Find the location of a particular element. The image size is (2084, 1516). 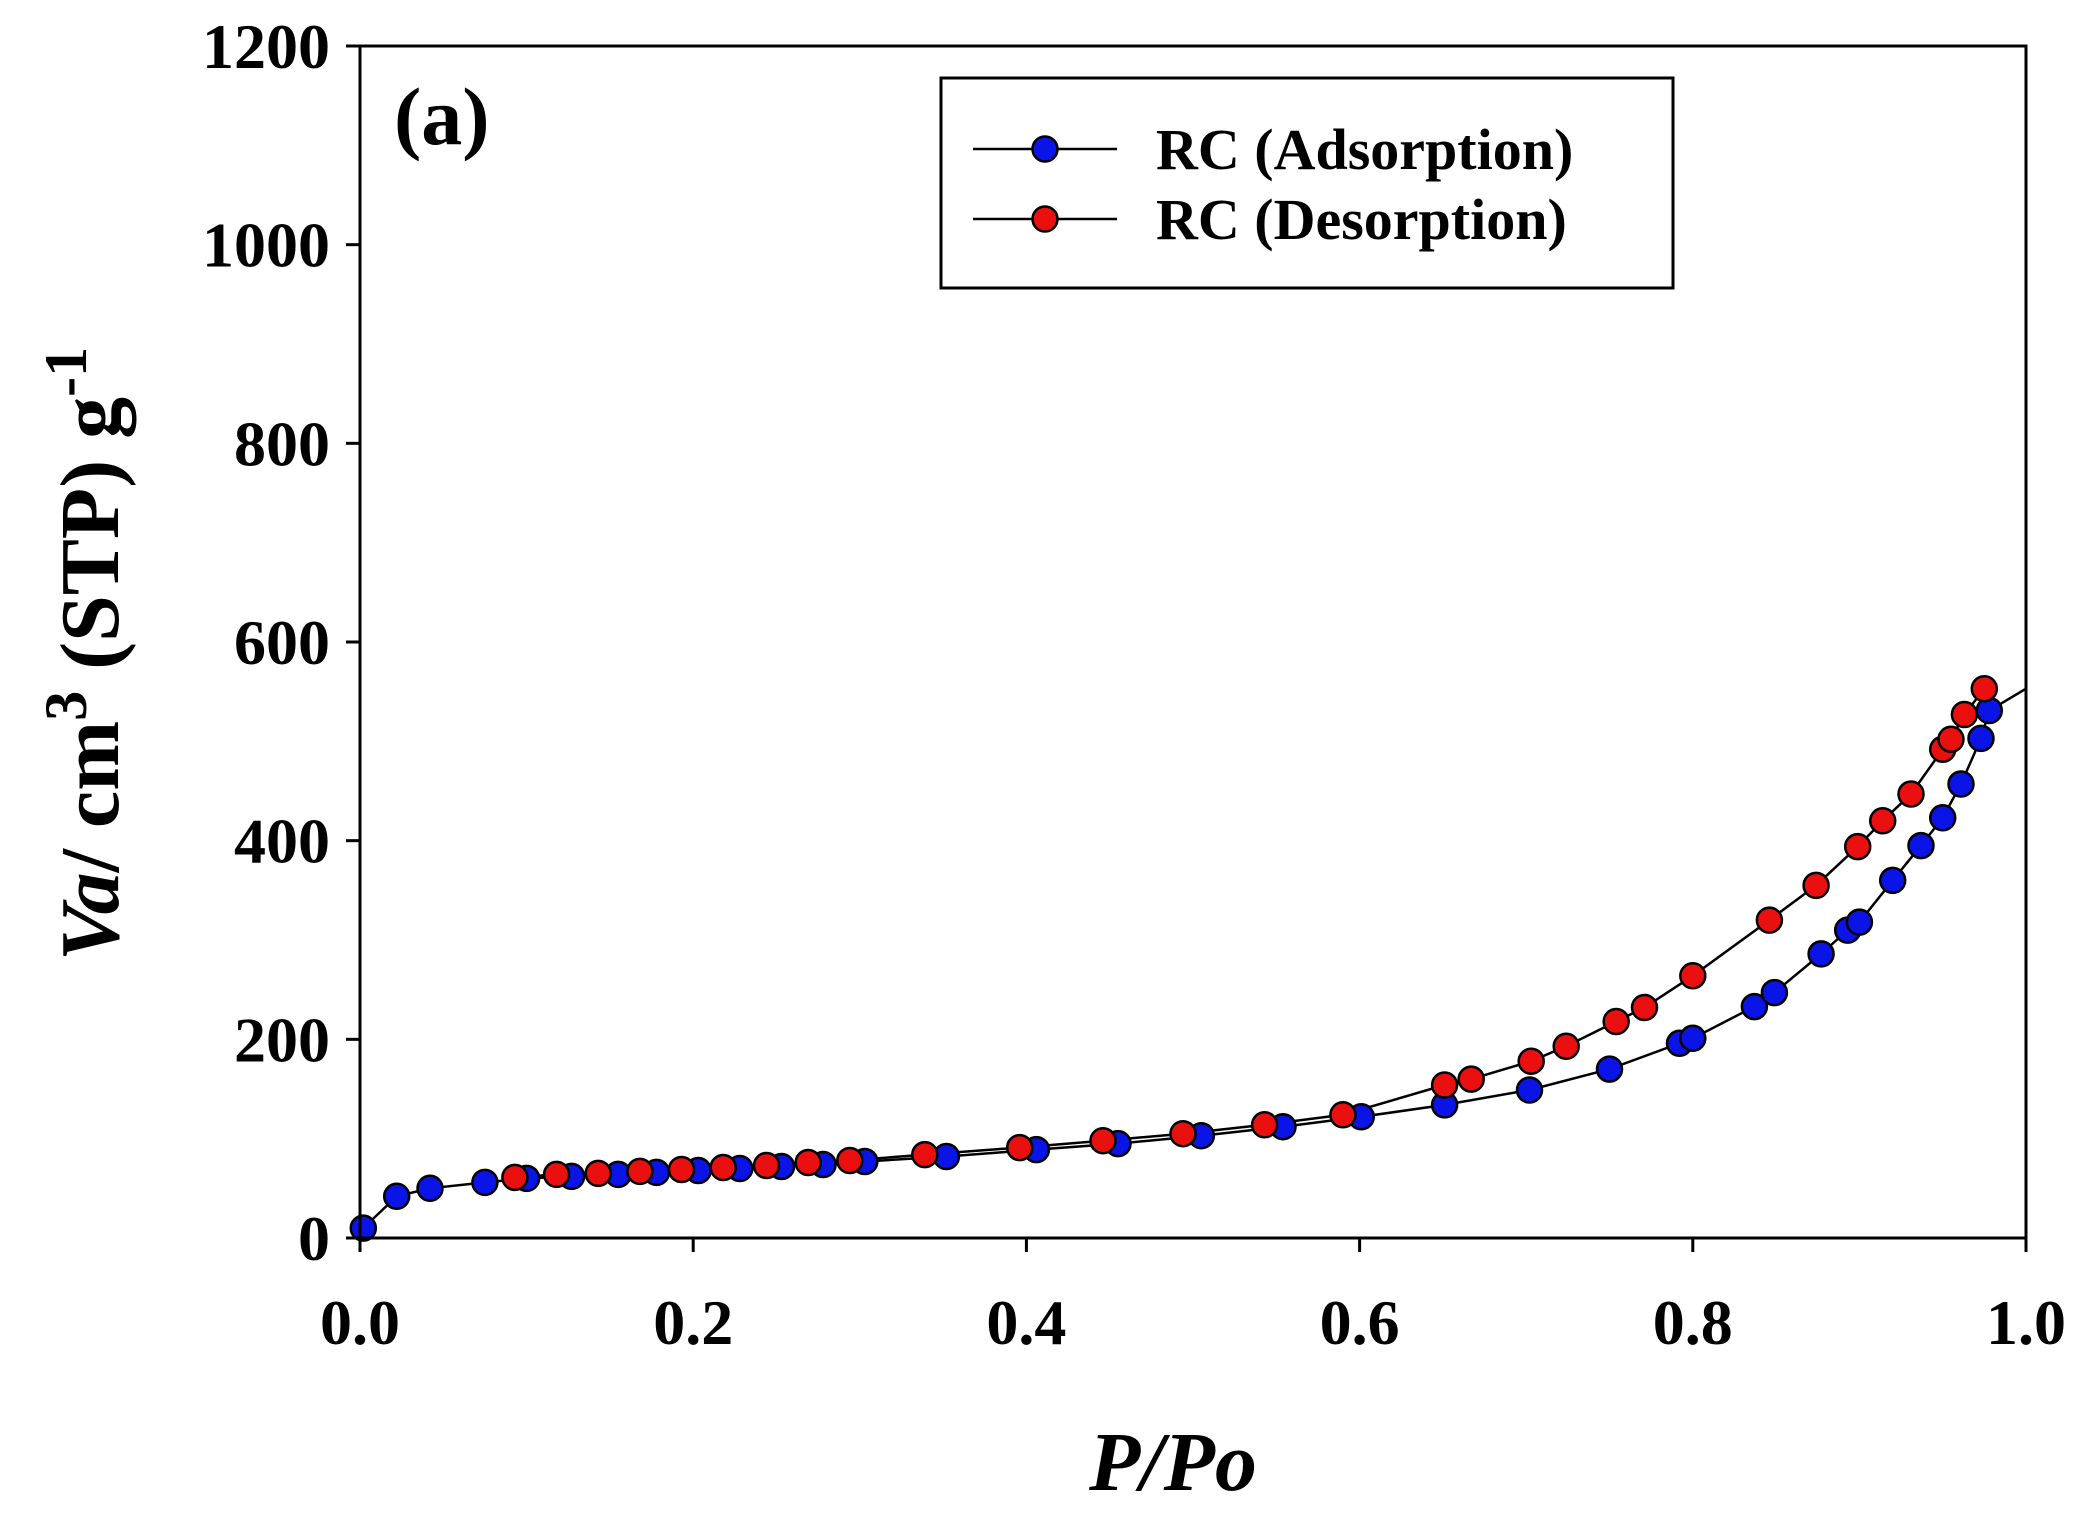

legend-box is located at coordinates (1307, 183).